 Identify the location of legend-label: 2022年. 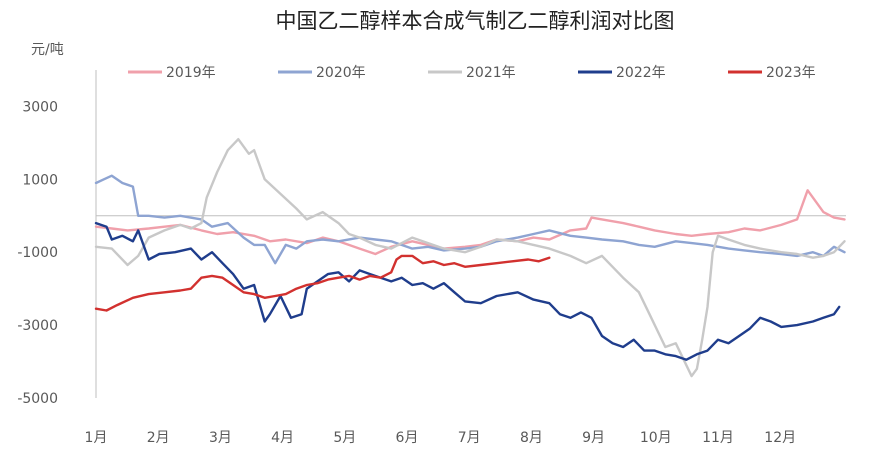
(641, 73).